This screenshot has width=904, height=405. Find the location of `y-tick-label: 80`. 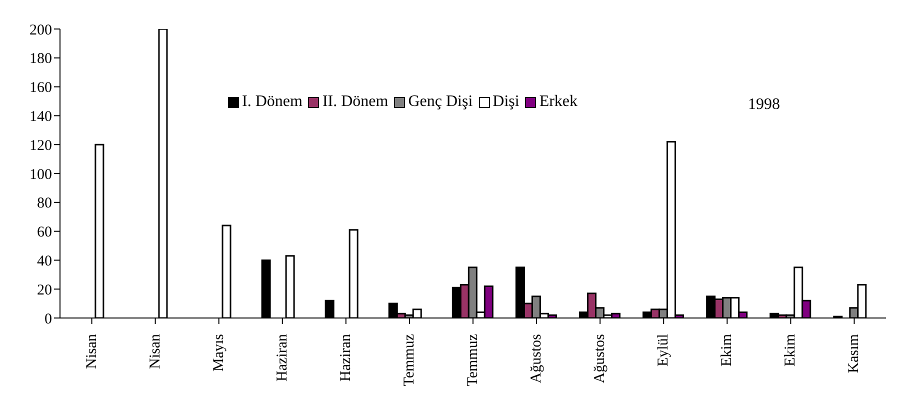

y-tick-label: 80 is located at coordinates (44, 204).